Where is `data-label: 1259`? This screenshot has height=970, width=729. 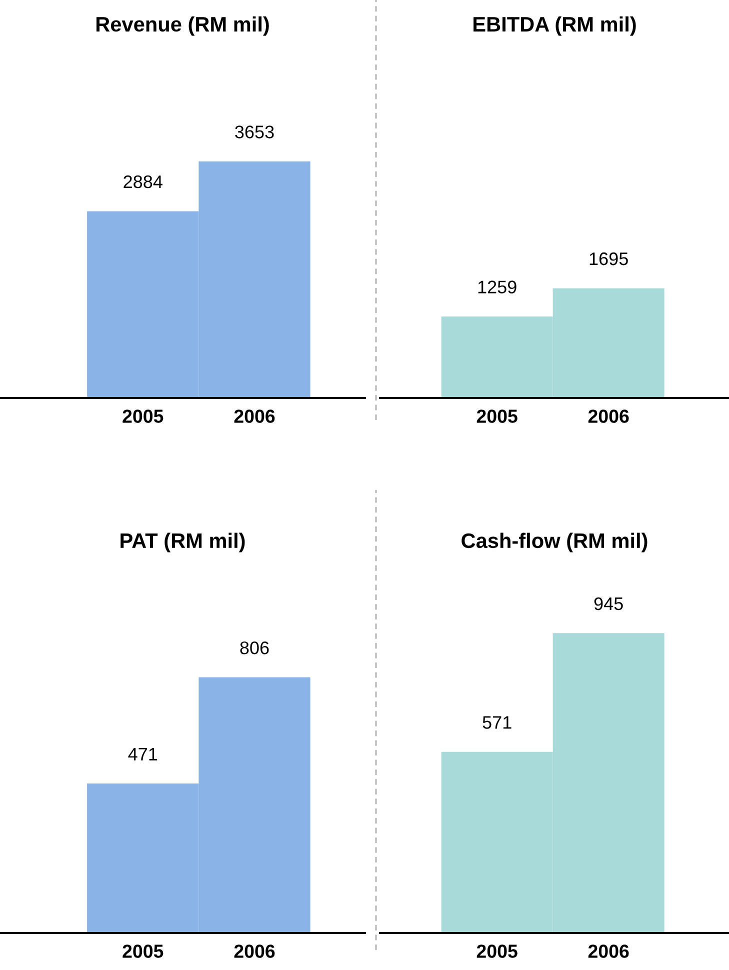
data-label: 1259 is located at coordinates (497, 287).